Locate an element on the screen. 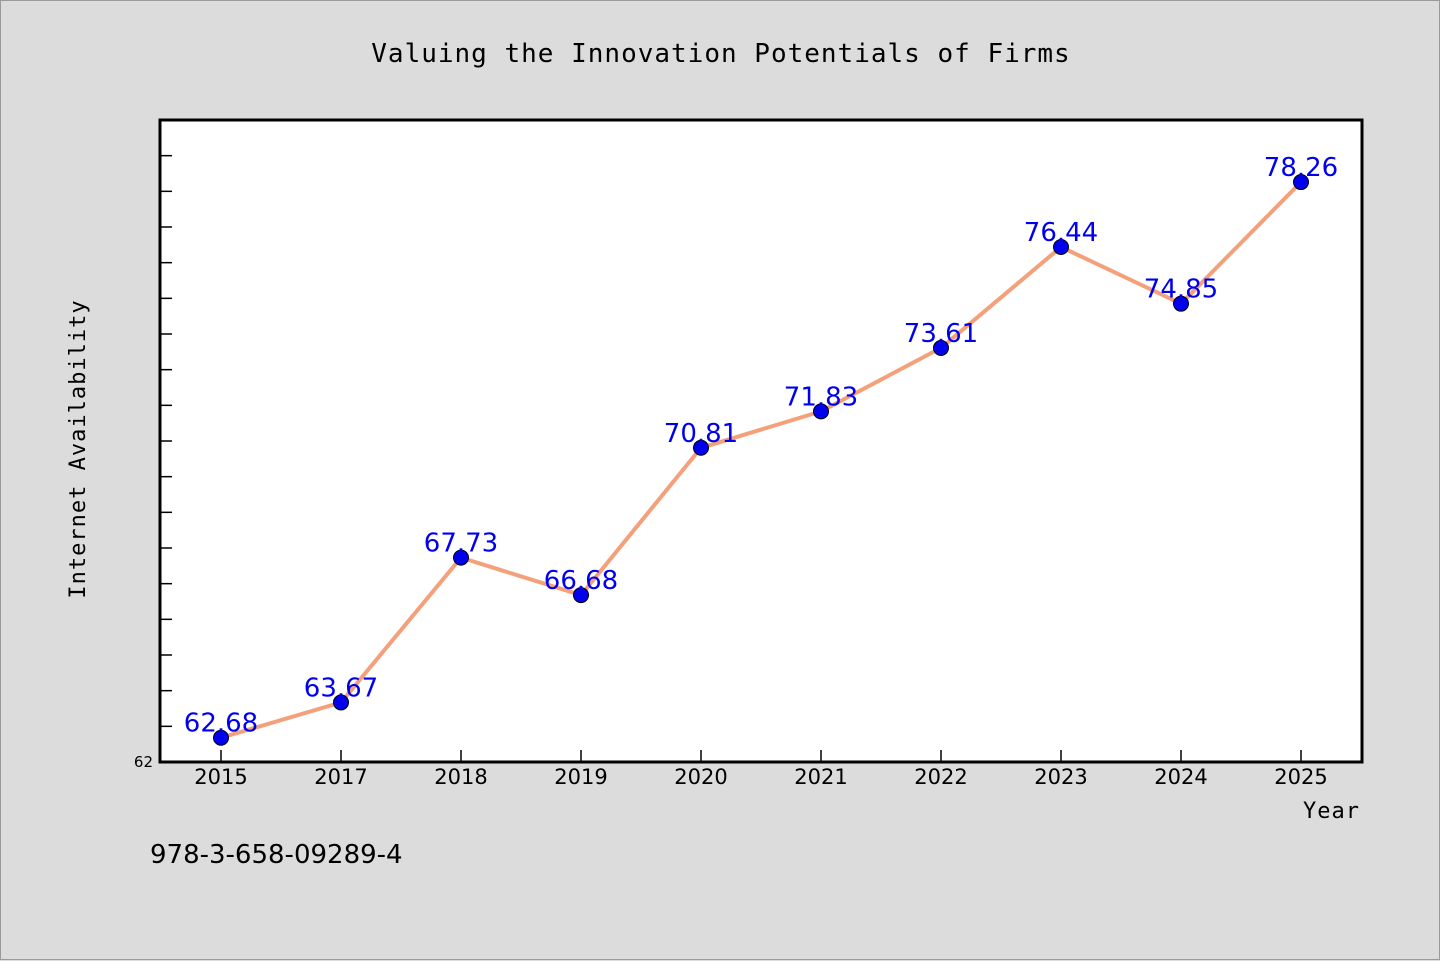  footnote-isbn: 978-3-658-09289-4 is located at coordinates (276, 855).